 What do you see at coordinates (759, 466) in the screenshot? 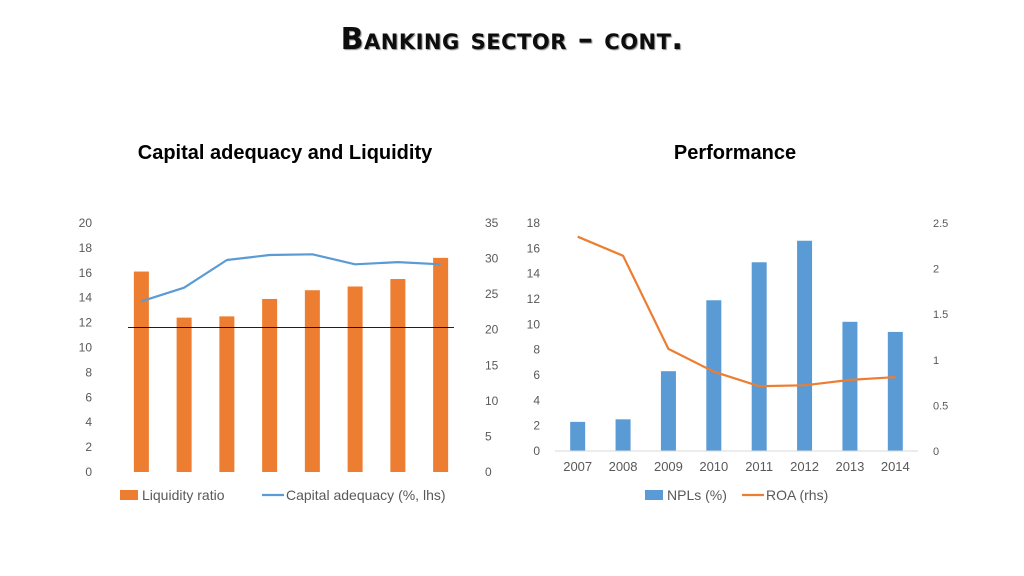
I see `chart2-category-label: 2011` at bounding box center [759, 466].